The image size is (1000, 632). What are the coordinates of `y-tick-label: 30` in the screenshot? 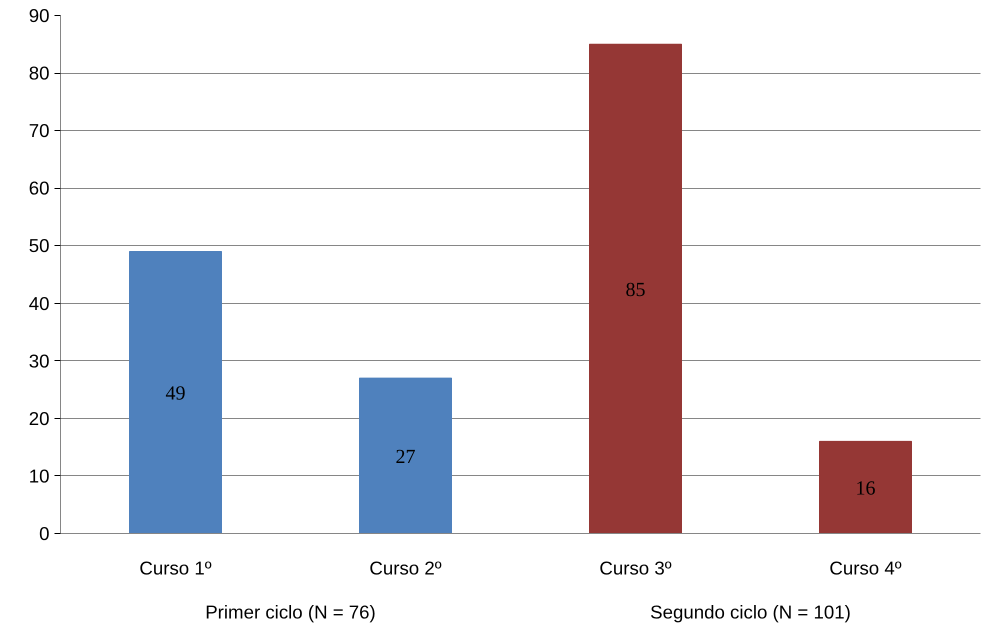 It's located at (39, 361).